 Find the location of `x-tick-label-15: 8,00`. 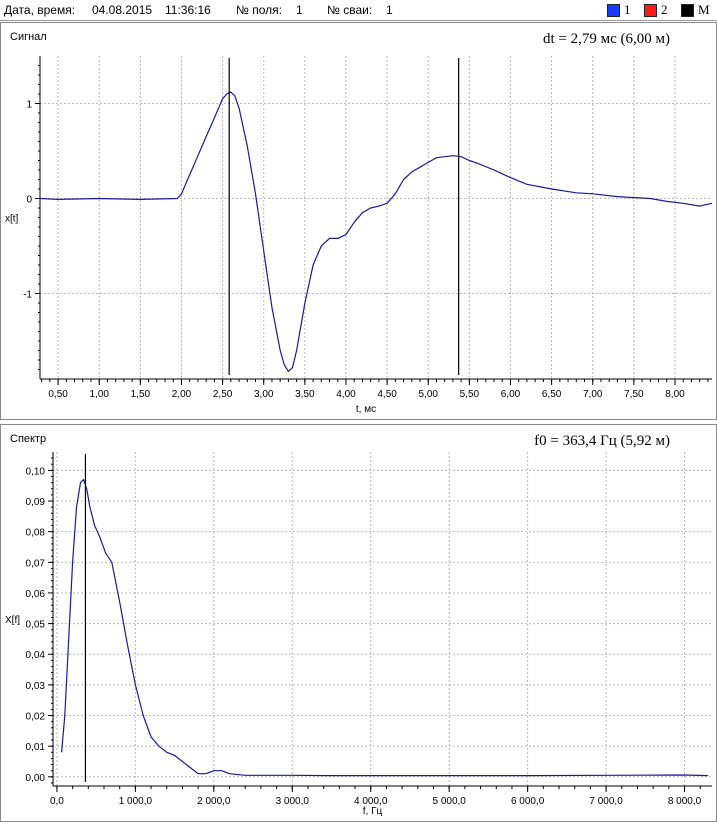

x-tick-label-15: 8,00 is located at coordinates (675, 394).